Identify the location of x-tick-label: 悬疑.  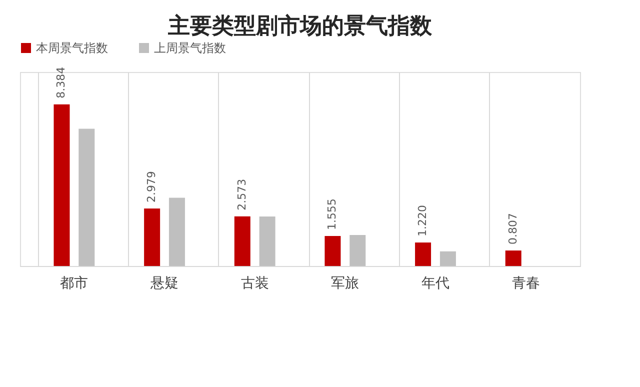
(164, 284).